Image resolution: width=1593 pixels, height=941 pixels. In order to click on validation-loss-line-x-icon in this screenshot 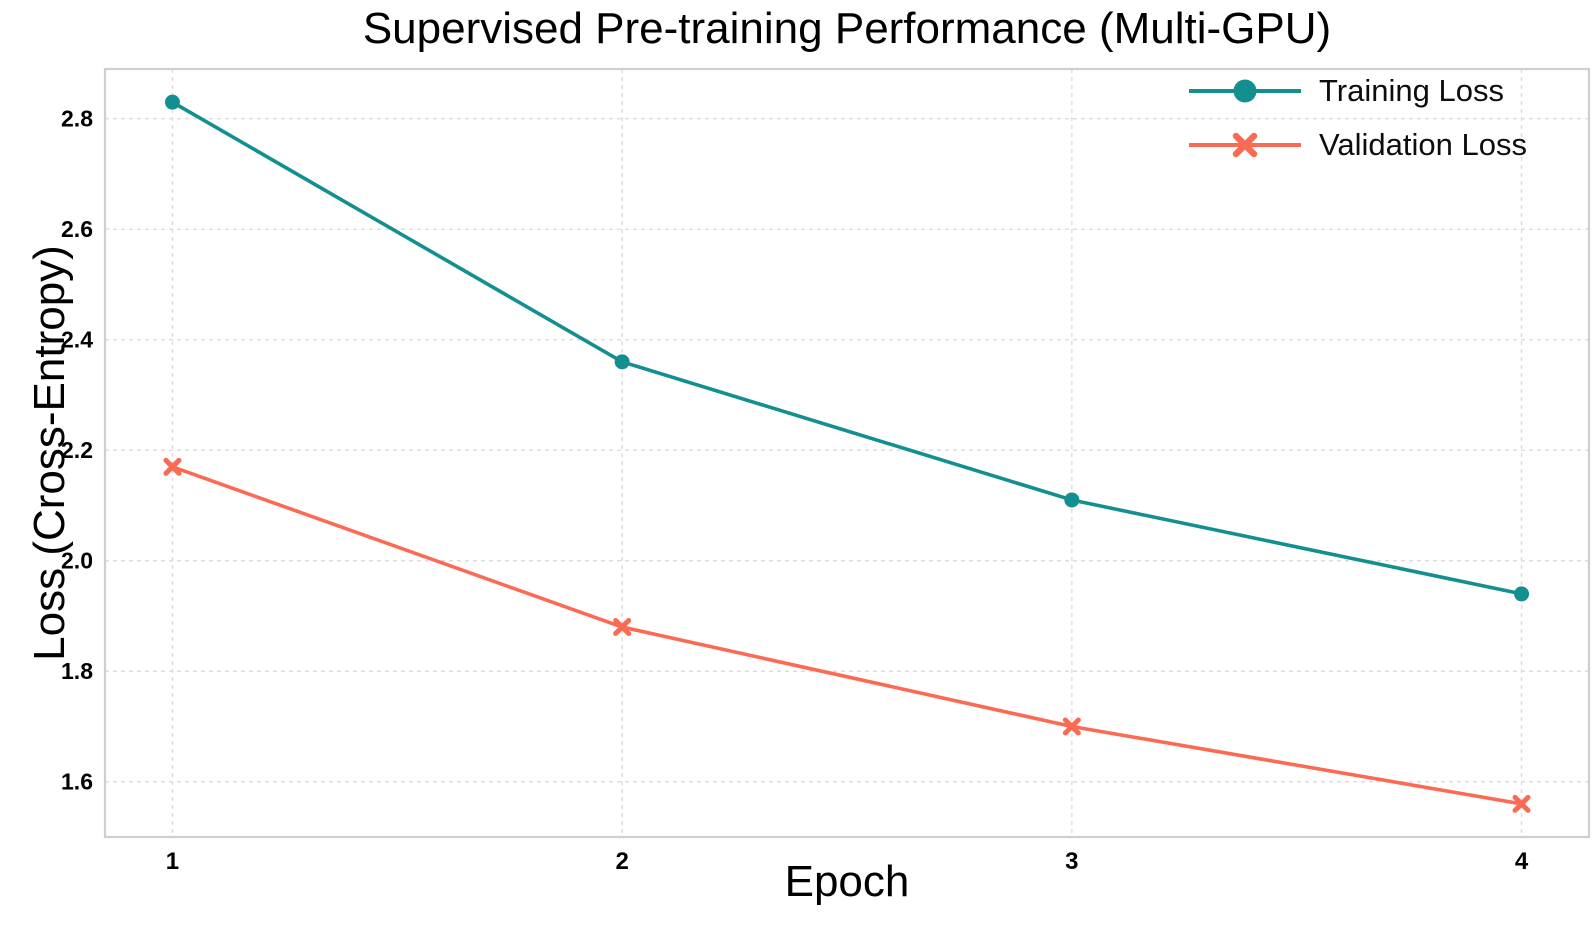, I will do `click(1245, 145)`.